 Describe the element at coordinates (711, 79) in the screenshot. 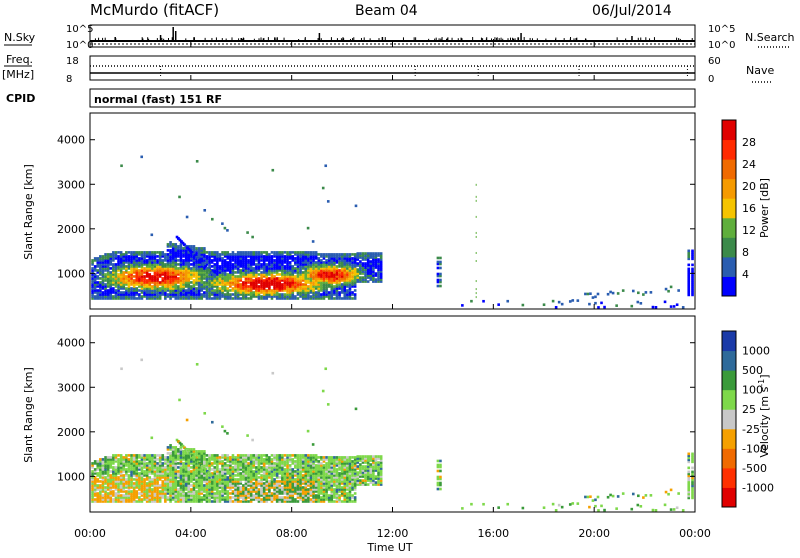

I see `nave-bottom-tick: 0` at that location.